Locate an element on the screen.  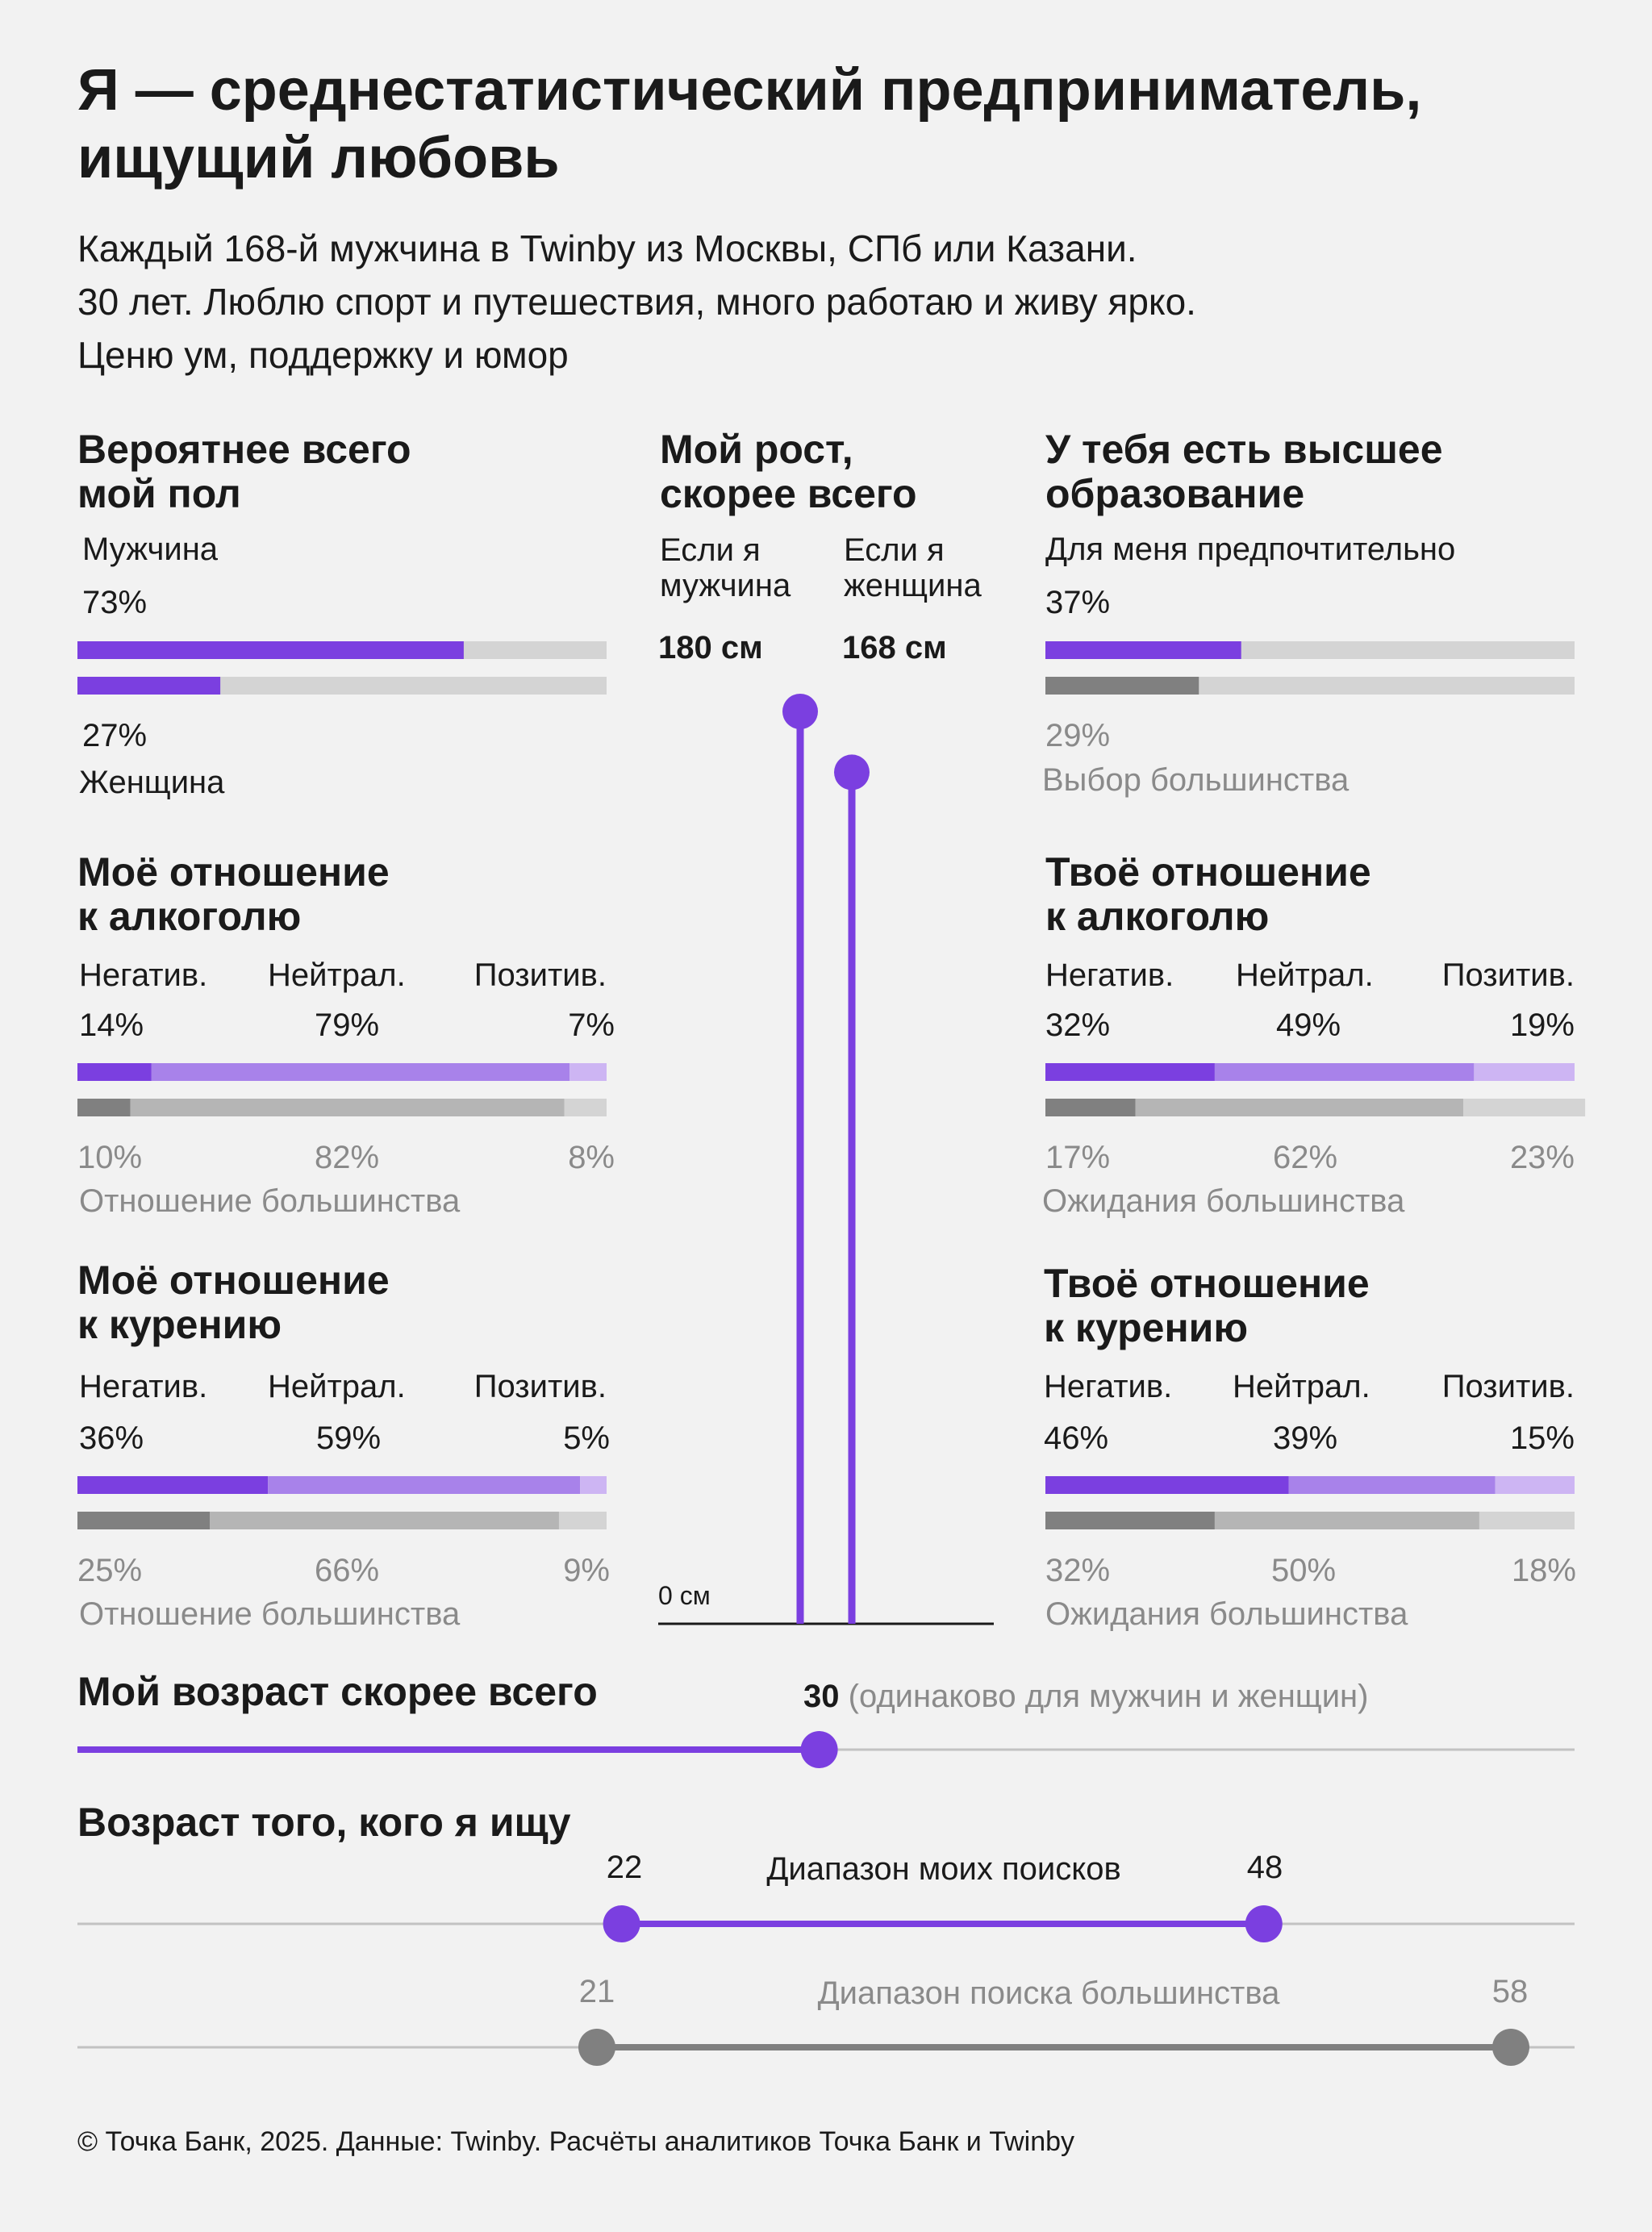
your-alcohol-maj-3: 23% is located at coordinates (1542, 1157).